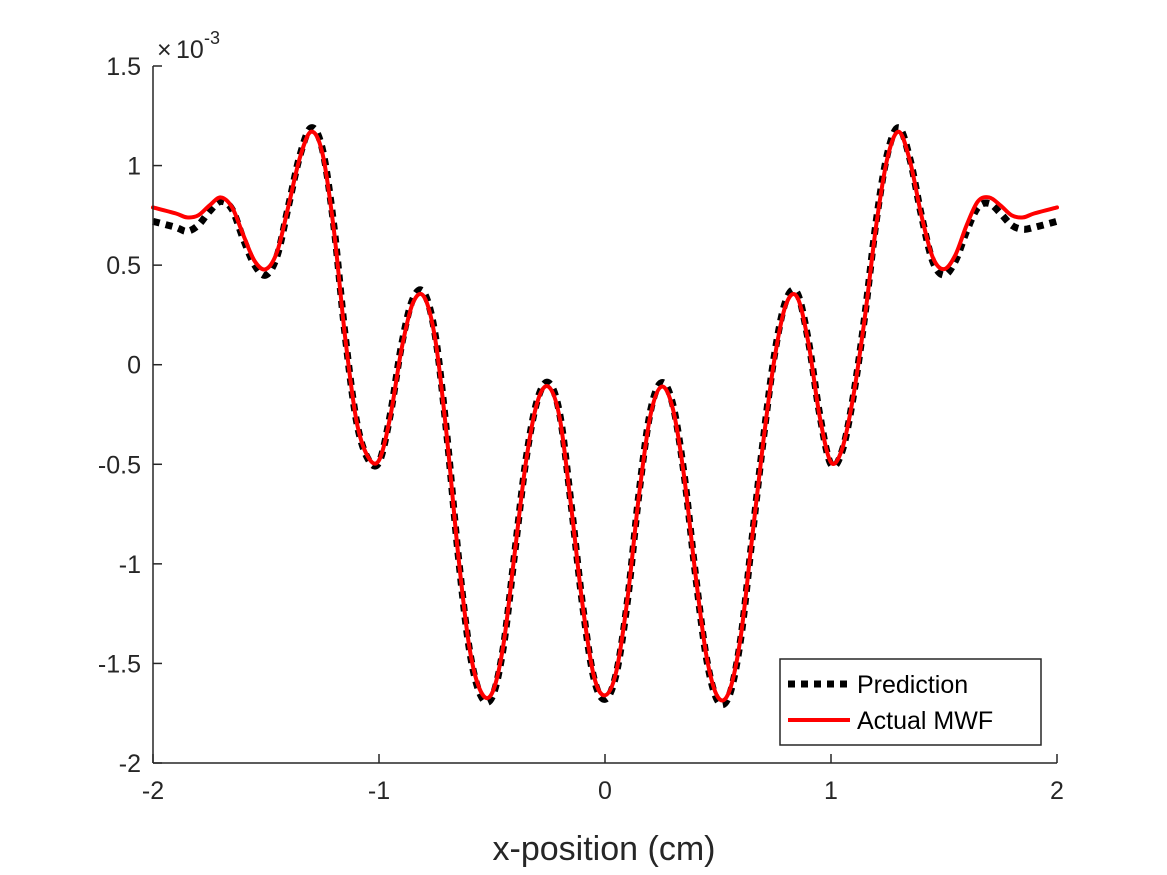 The height and width of the screenshot is (875, 1167). What do you see at coordinates (379, 791) in the screenshot?
I see `x-tick-label: -1` at bounding box center [379, 791].